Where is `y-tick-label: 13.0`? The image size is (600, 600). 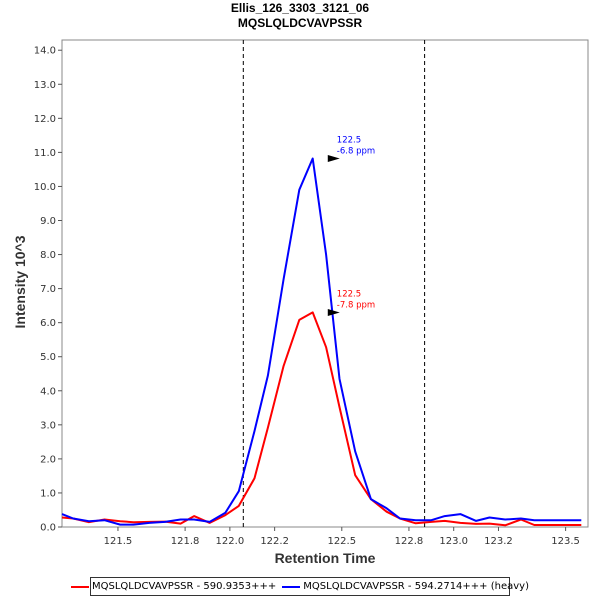 y-tick-label: 13.0 is located at coordinates (45, 85).